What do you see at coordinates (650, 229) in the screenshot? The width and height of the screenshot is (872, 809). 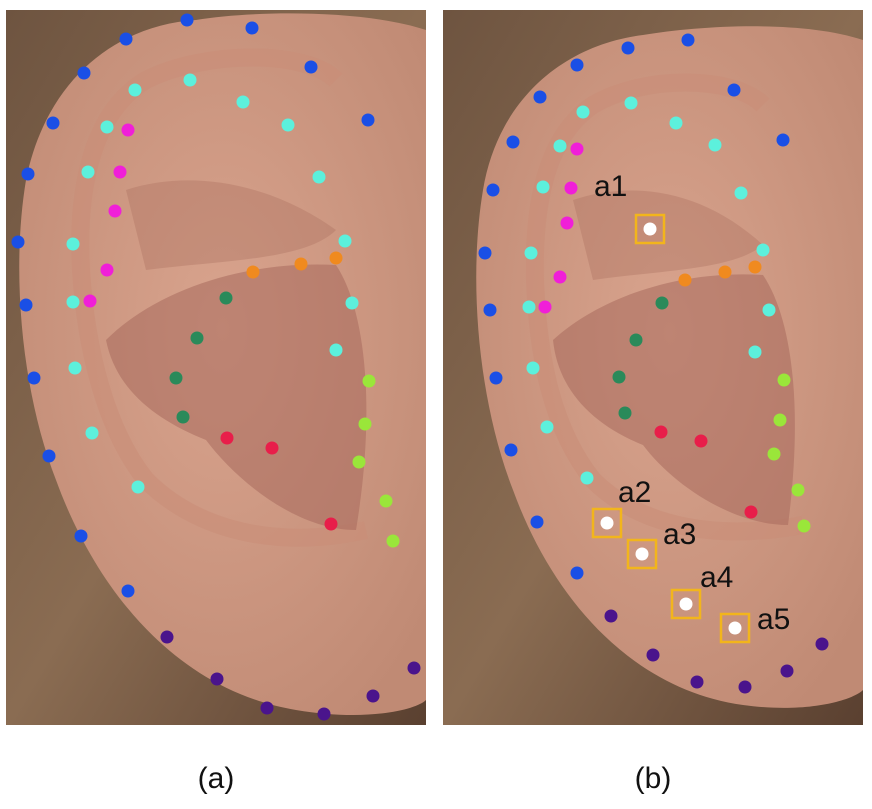 I see `highlight-box-a1` at bounding box center [650, 229].